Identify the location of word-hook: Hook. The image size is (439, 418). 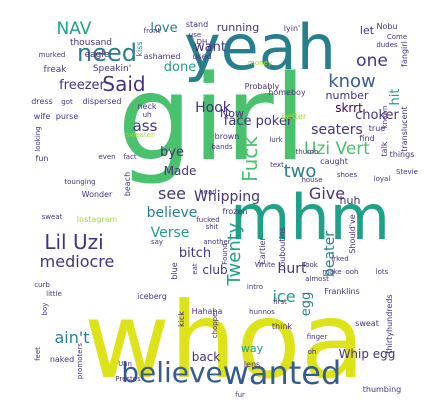
(213, 108).